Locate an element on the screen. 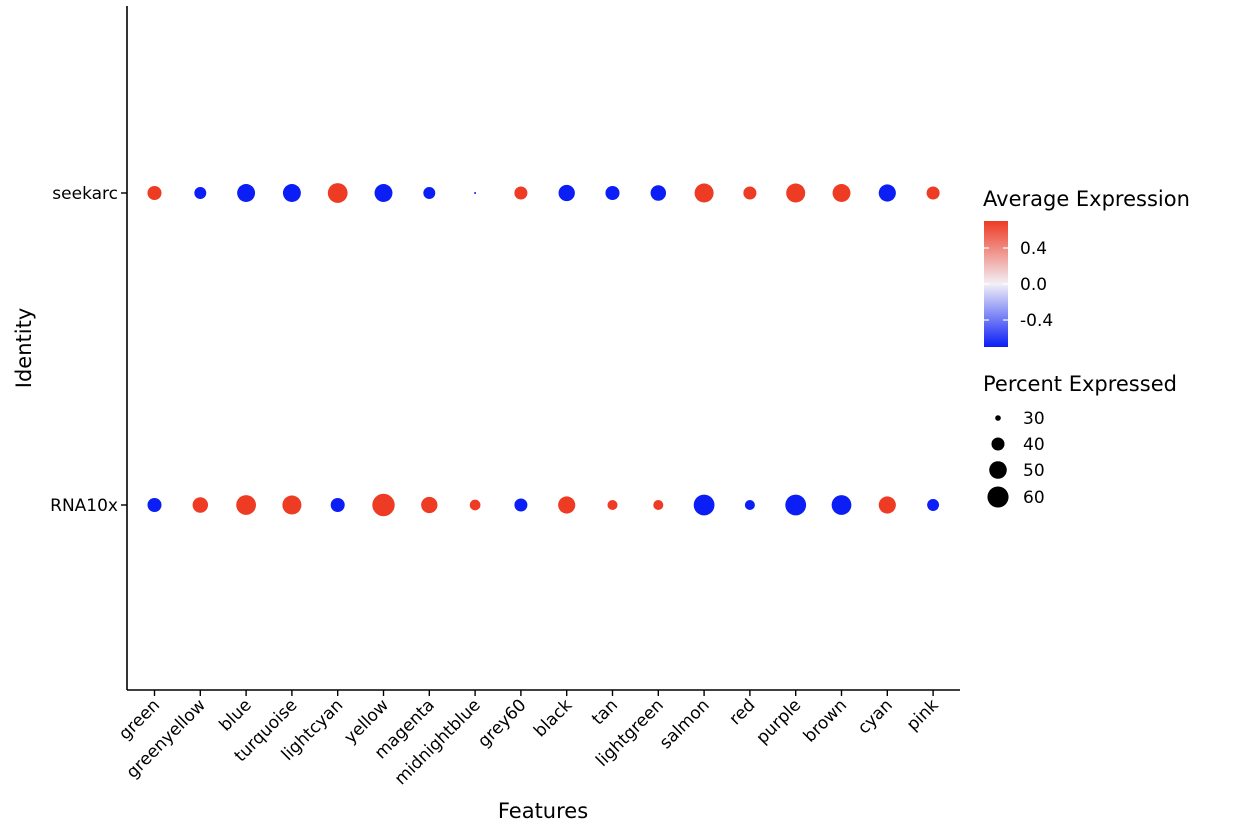 Image resolution: width=1246 pixels, height=840 pixels. dot-RNA10x-lightgreen is located at coordinates (658, 505).